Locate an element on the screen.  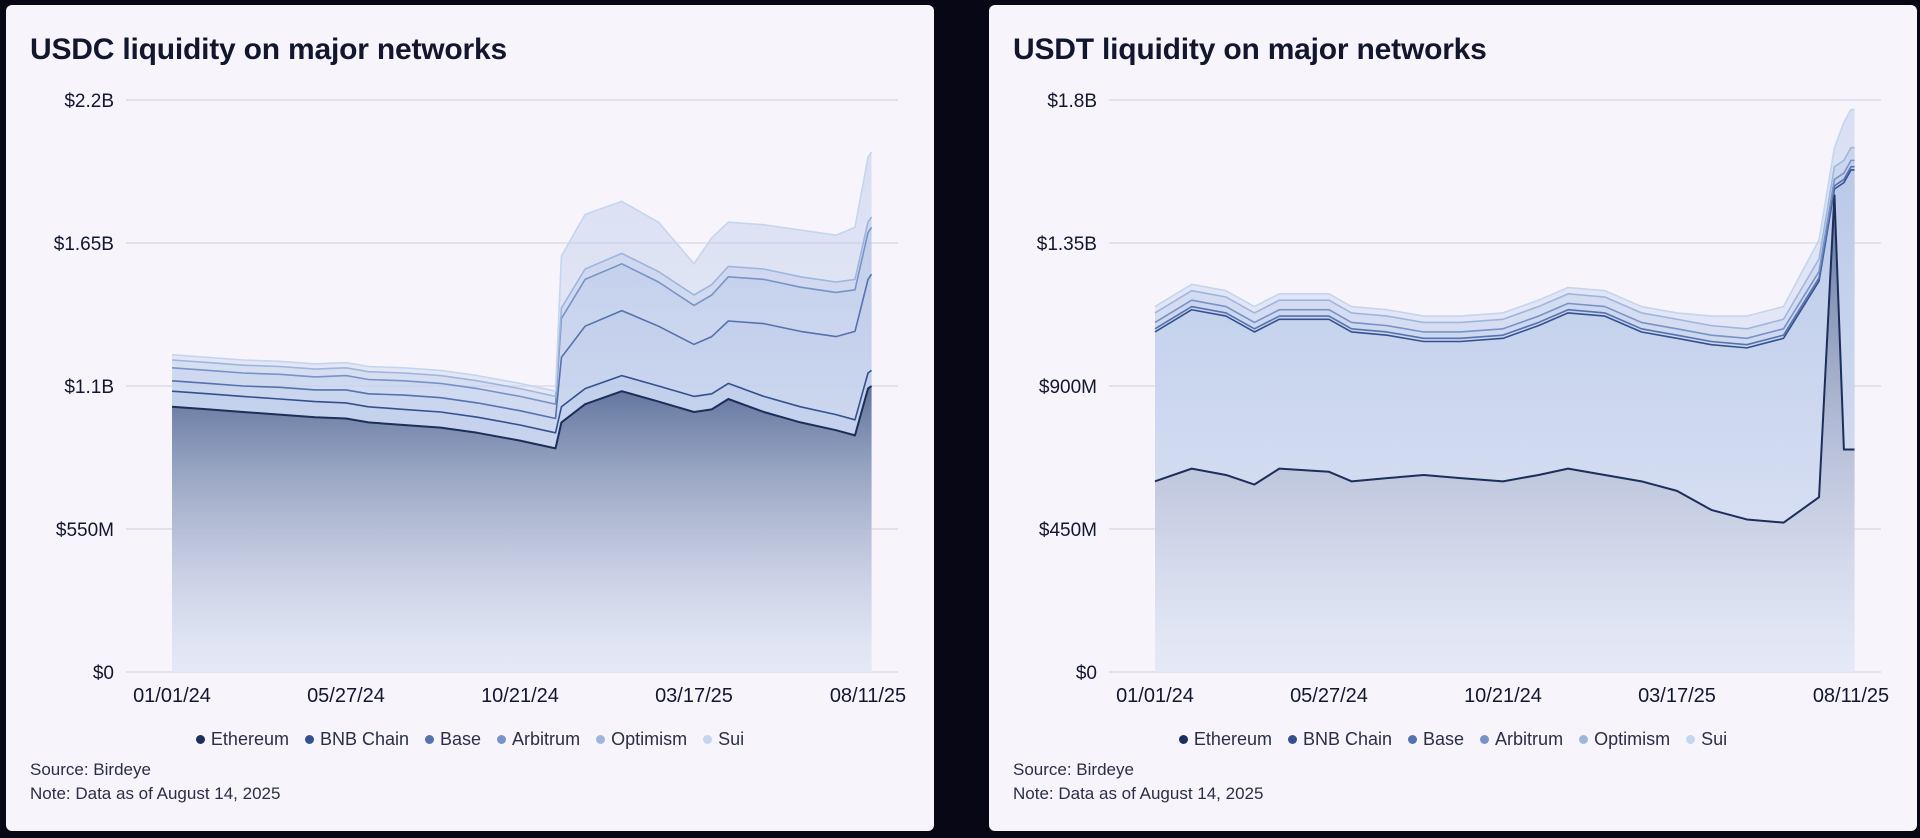
y-tick-label: $450M is located at coordinates (1068, 530).